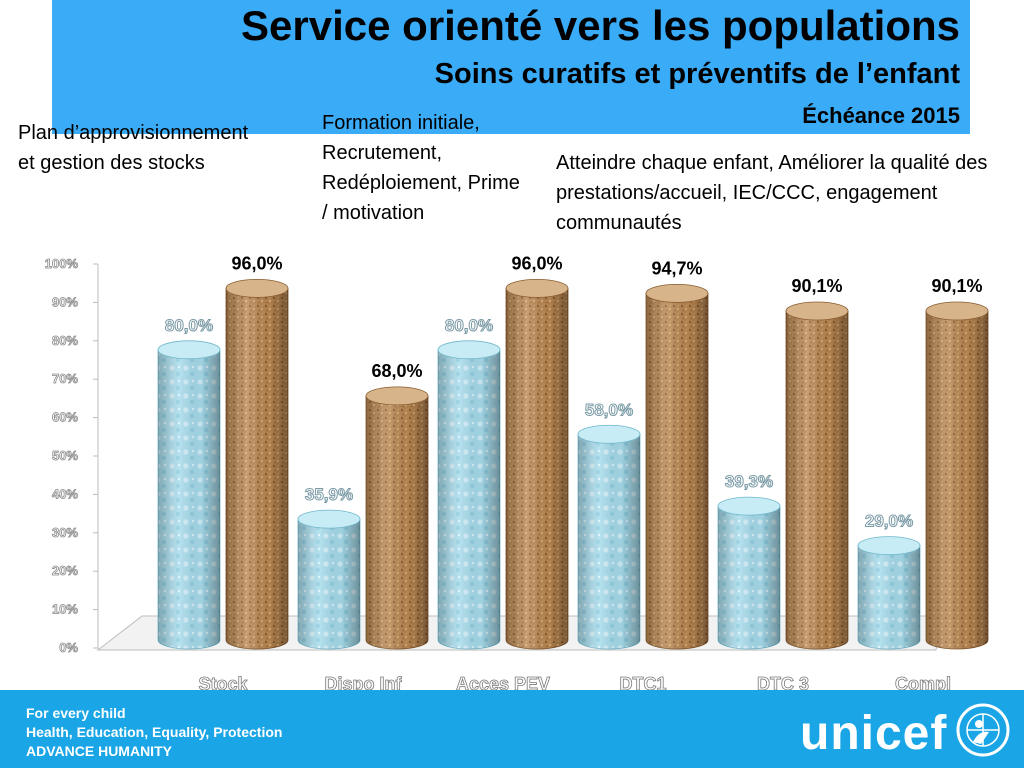 The height and width of the screenshot is (768, 1024). I want to click on bar-value-label: 68,0%, so click(396, 371).